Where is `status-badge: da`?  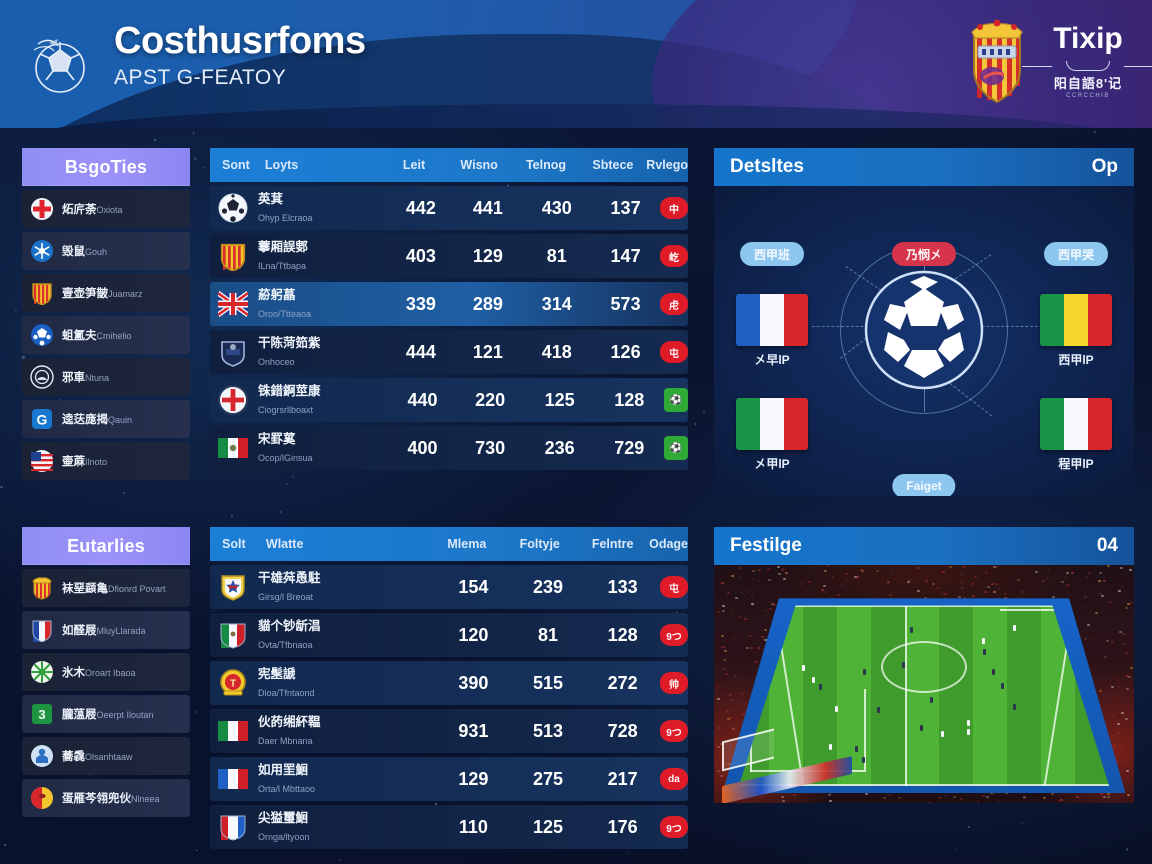 status-badge: da is located at coordinates (674, 779).